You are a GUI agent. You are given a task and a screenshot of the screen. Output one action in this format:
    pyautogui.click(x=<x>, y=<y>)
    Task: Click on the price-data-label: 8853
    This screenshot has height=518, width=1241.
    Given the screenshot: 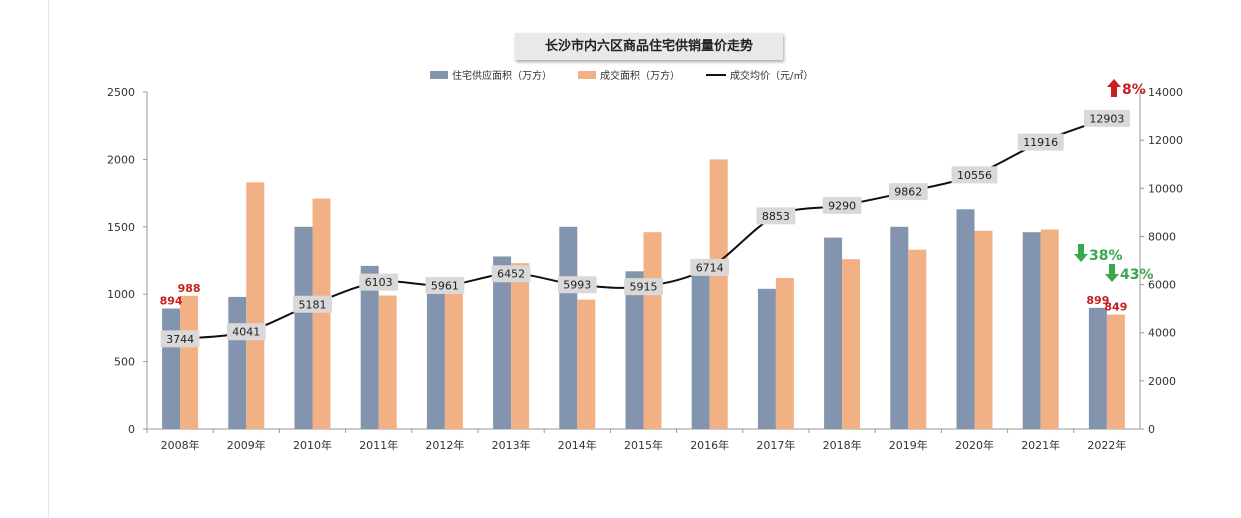 What is the action you would take?
    pyautogui.click(x=776, y=216)
    